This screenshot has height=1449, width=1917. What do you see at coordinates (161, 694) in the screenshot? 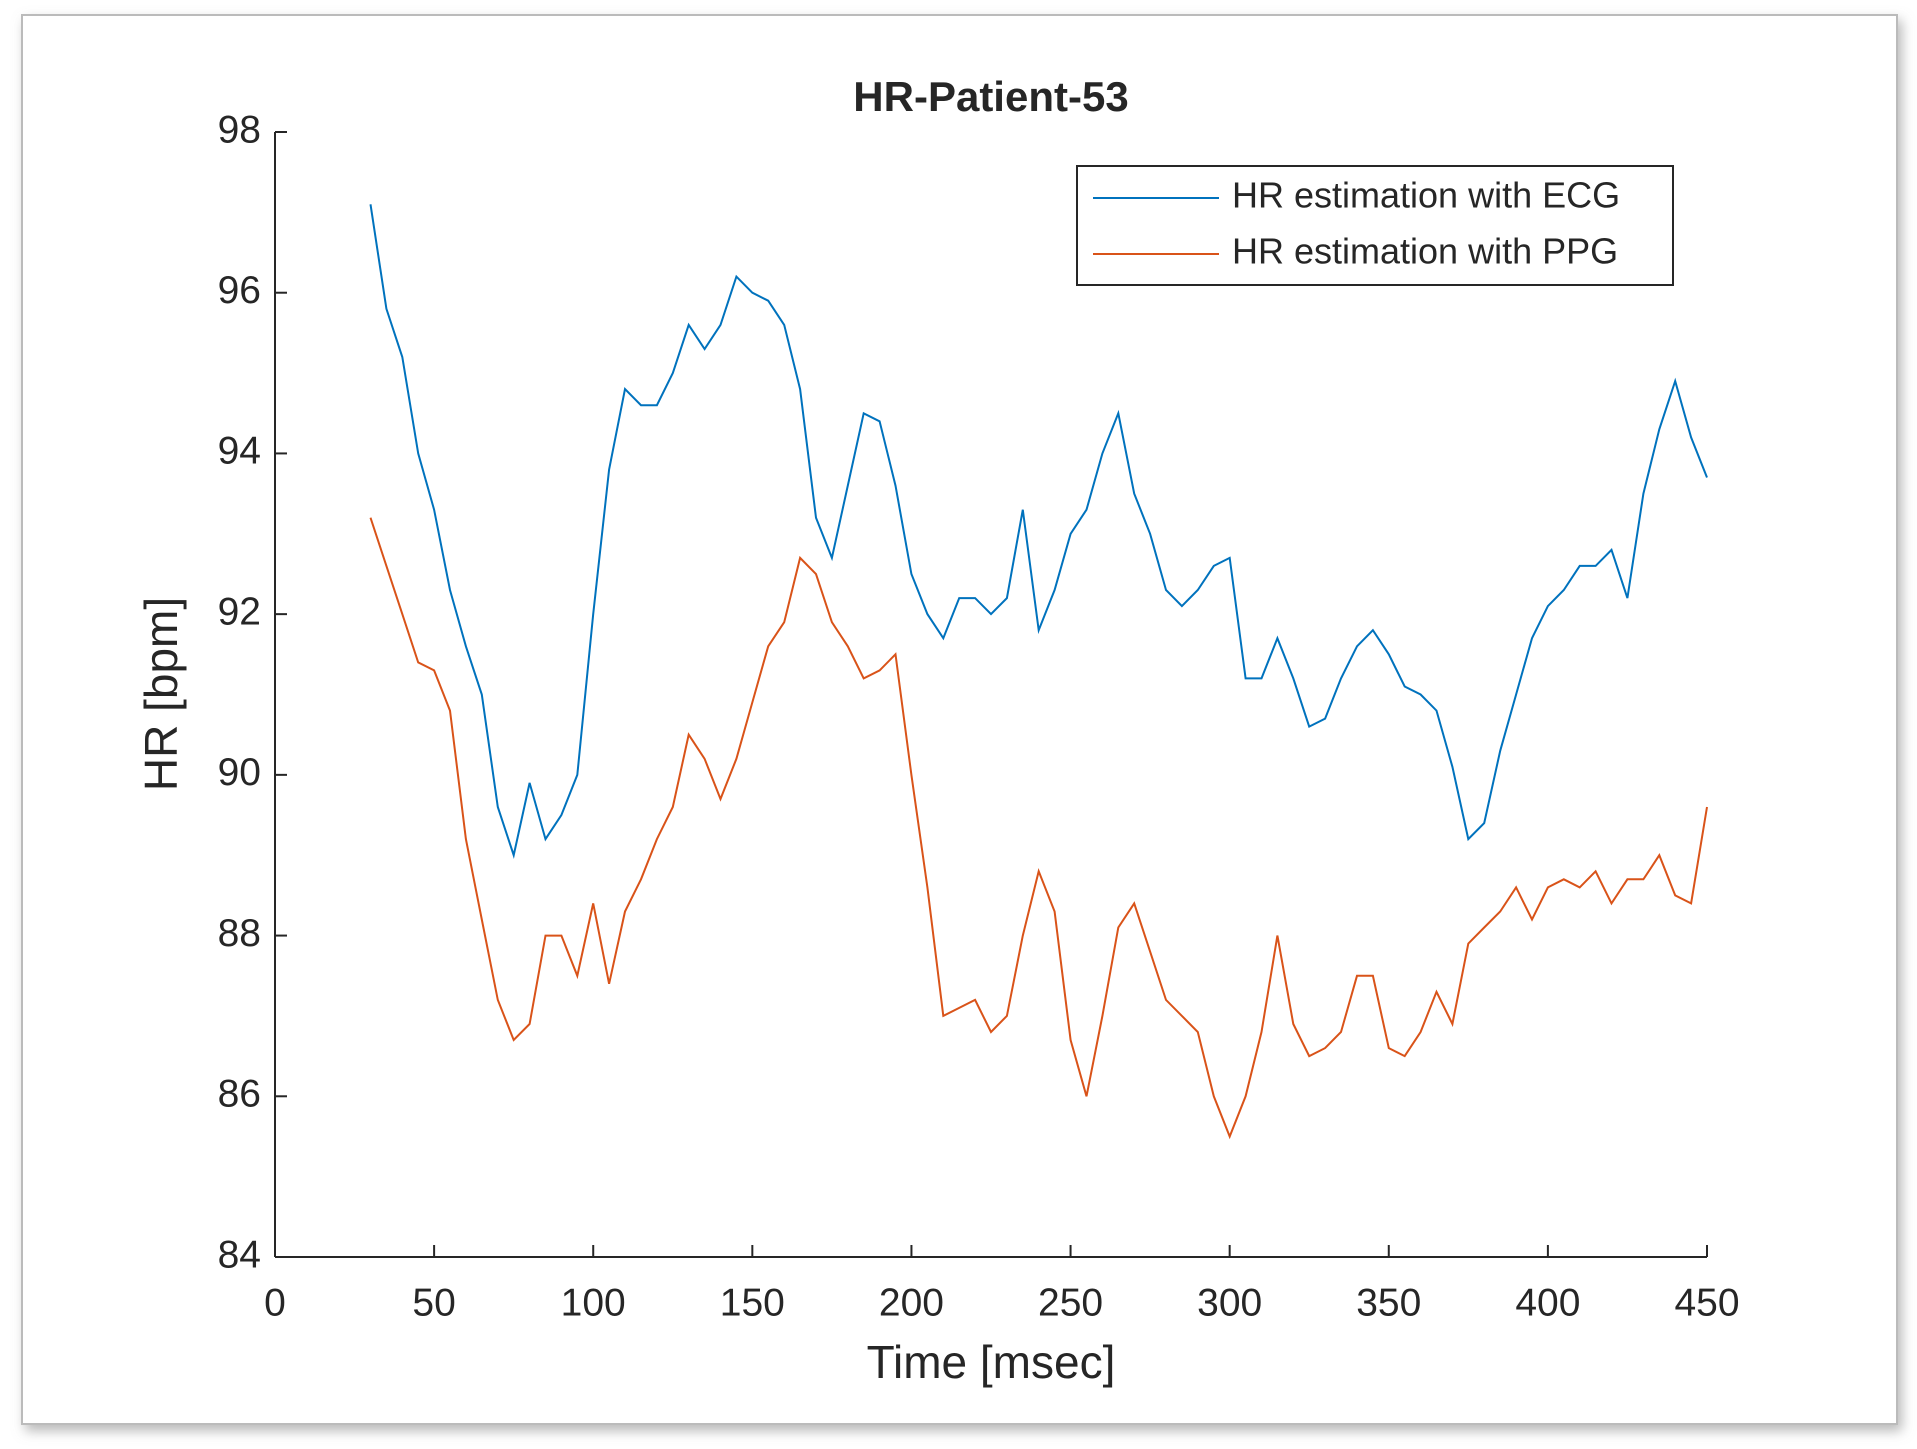
I see `y-axis-label: HR [bpm]` at bounding box center [161, 694].